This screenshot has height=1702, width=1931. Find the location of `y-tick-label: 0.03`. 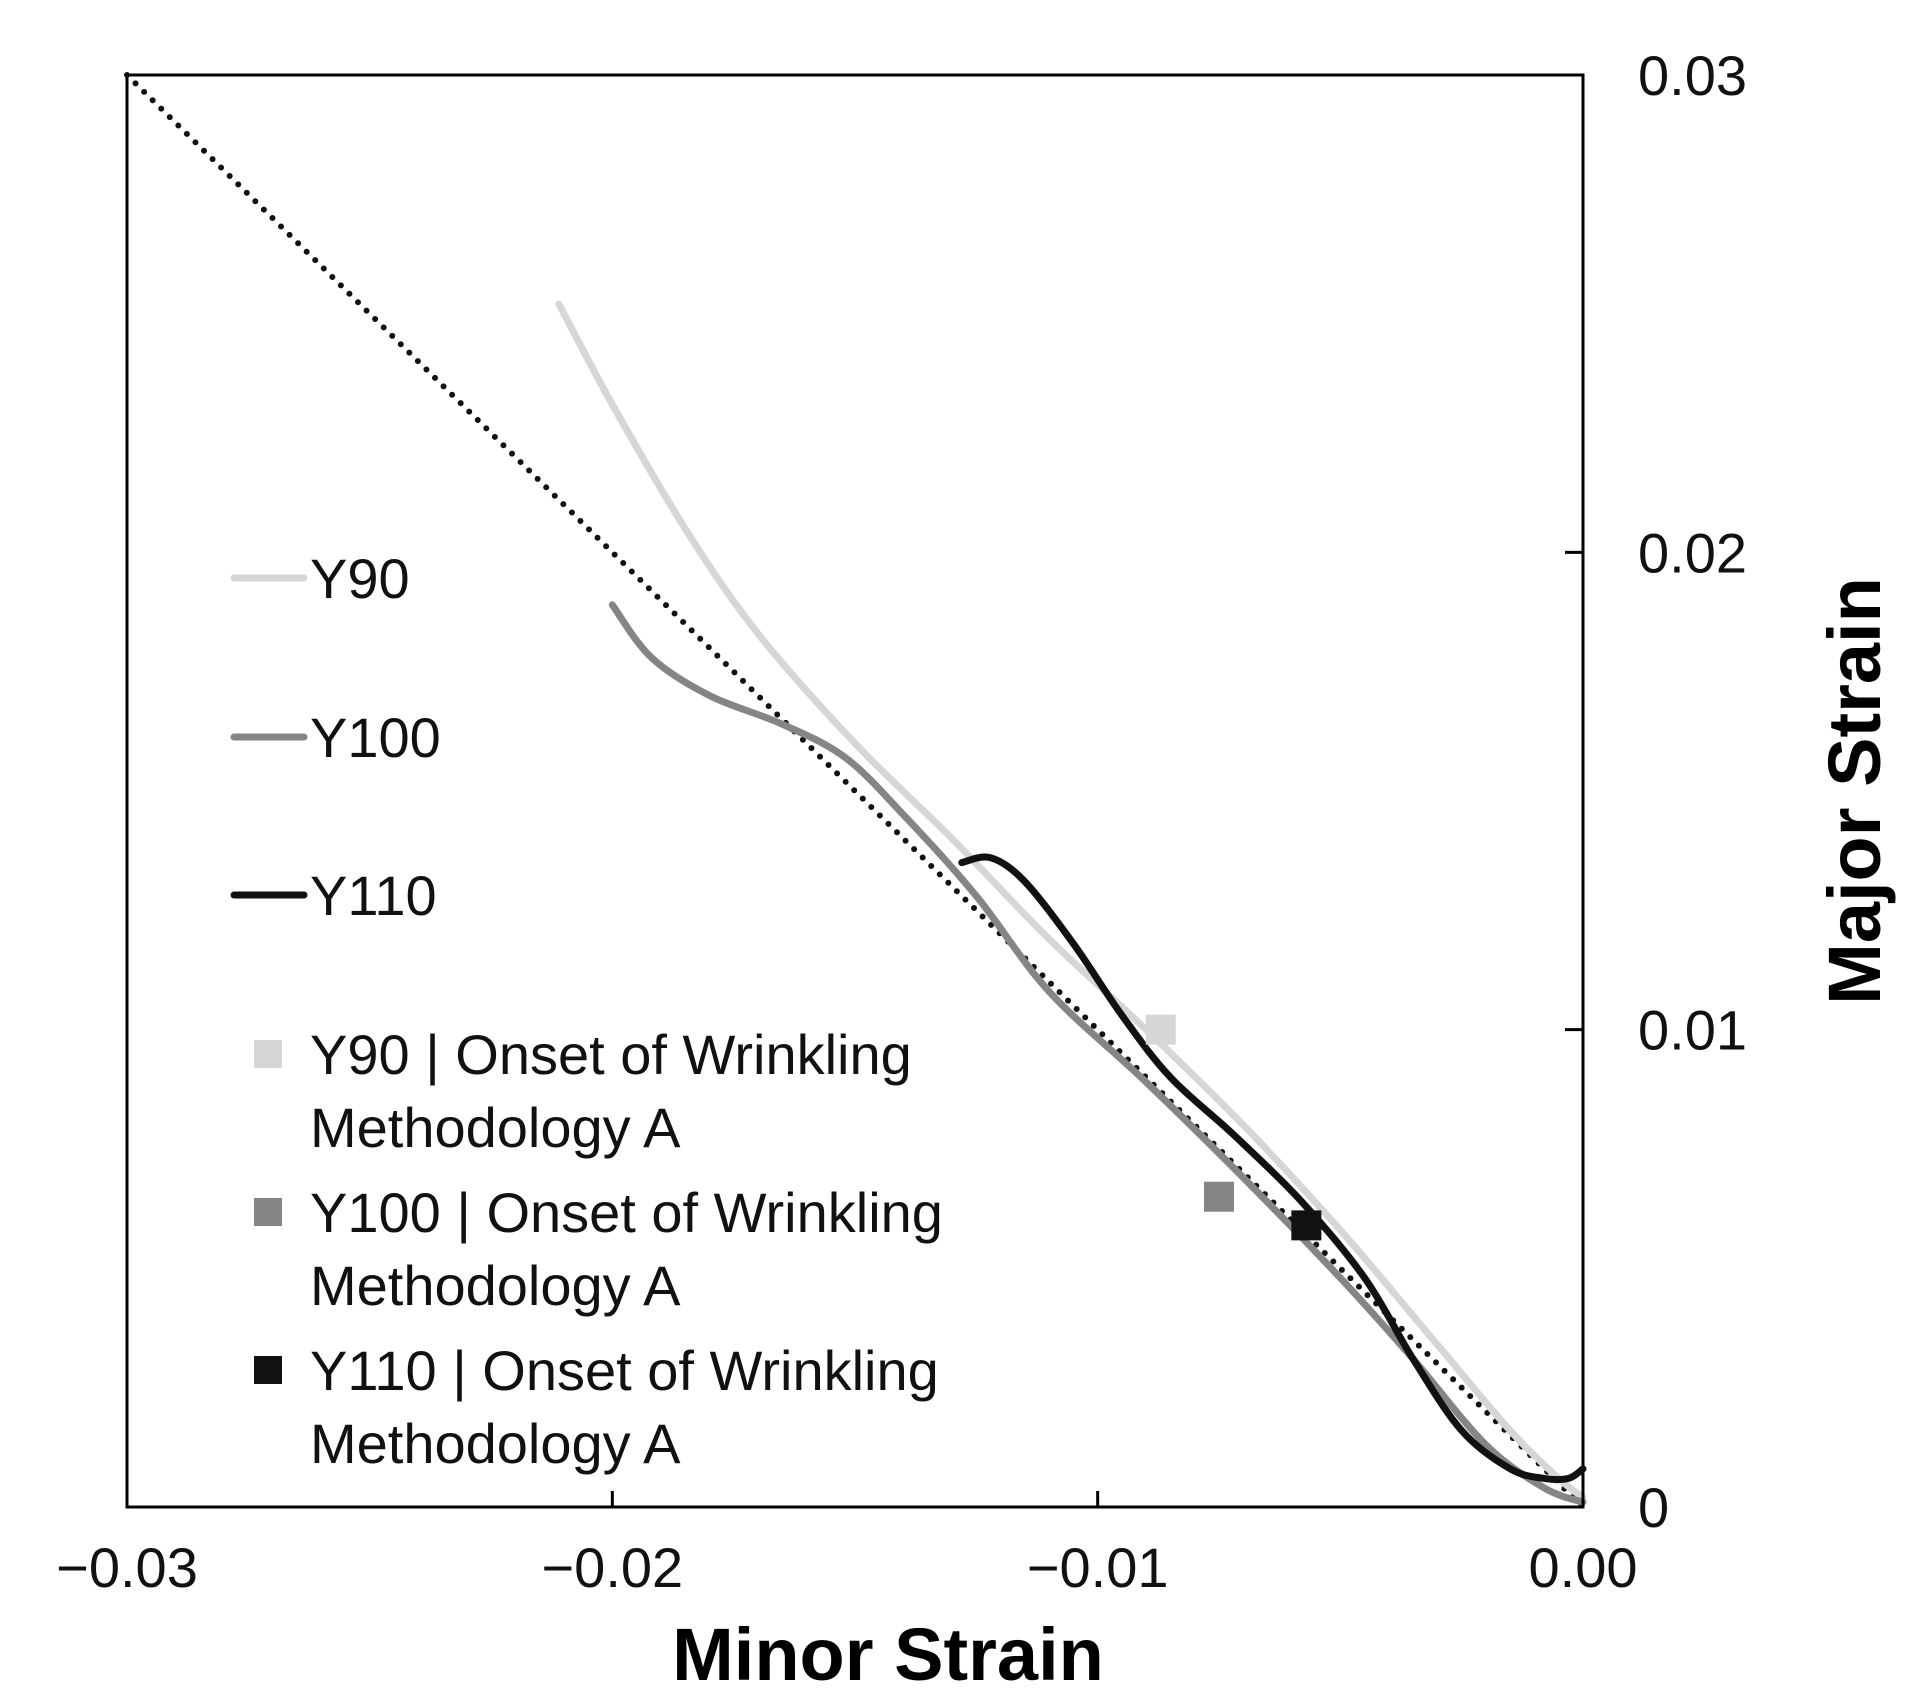

y-tick-label: 0.03 is located at coordinates (1692, 75).